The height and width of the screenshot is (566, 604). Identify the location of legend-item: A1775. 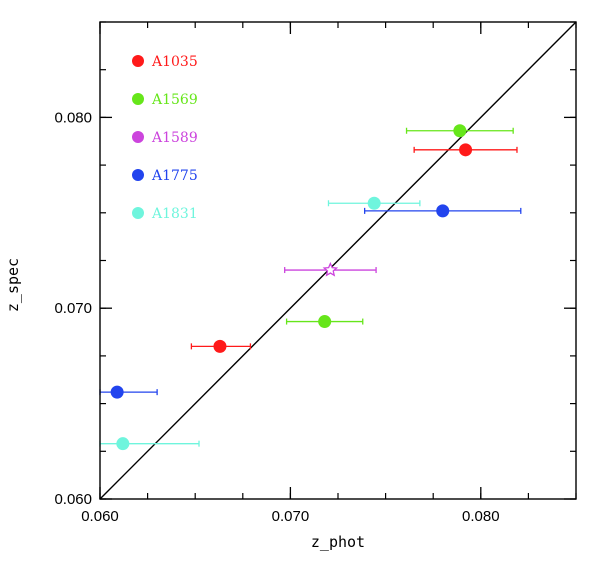
(165, 176).